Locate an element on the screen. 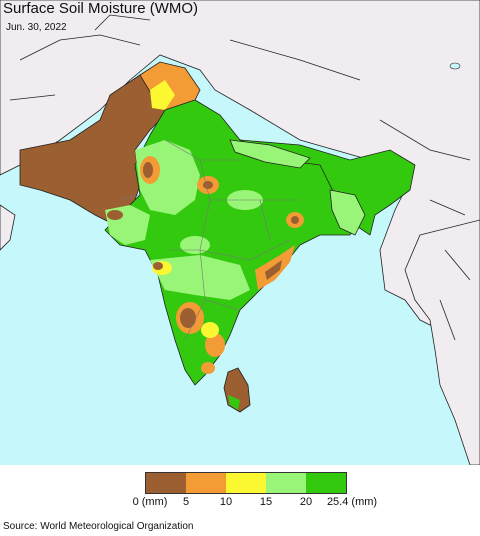 This screenshot has width=480, height=536. legend-color-bar is located at coordinates (246, 483).